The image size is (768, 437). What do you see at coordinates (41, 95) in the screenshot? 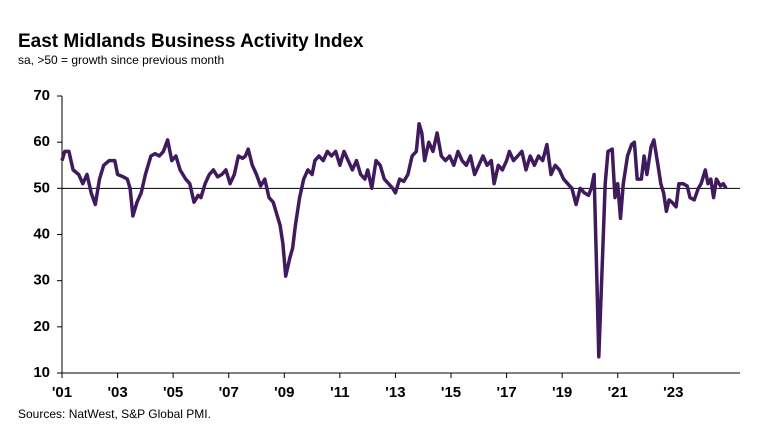
I see `y-tick-label: 70` at bounding box center [41, 95].